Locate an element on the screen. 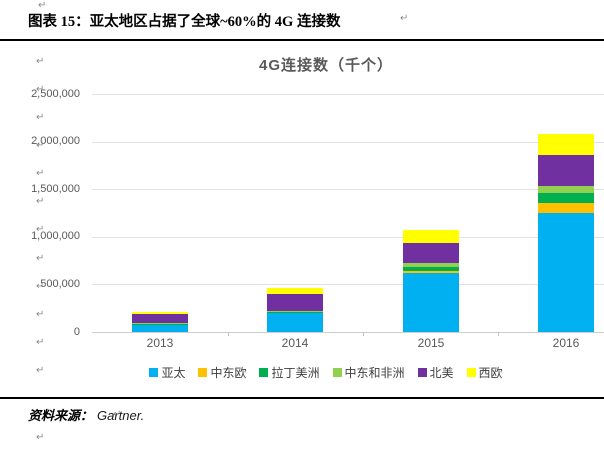 This screenshot has width=604, height=449. legend-label: 中东欧 is located at coordinates (228, 373).